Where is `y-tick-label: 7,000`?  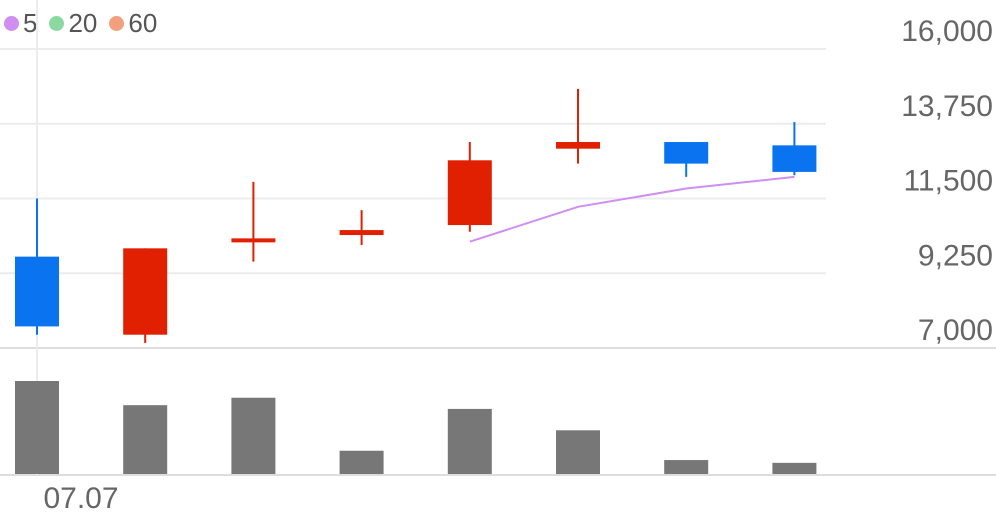
y-tick-label: 7,000 is located at coordinates (955, 330).